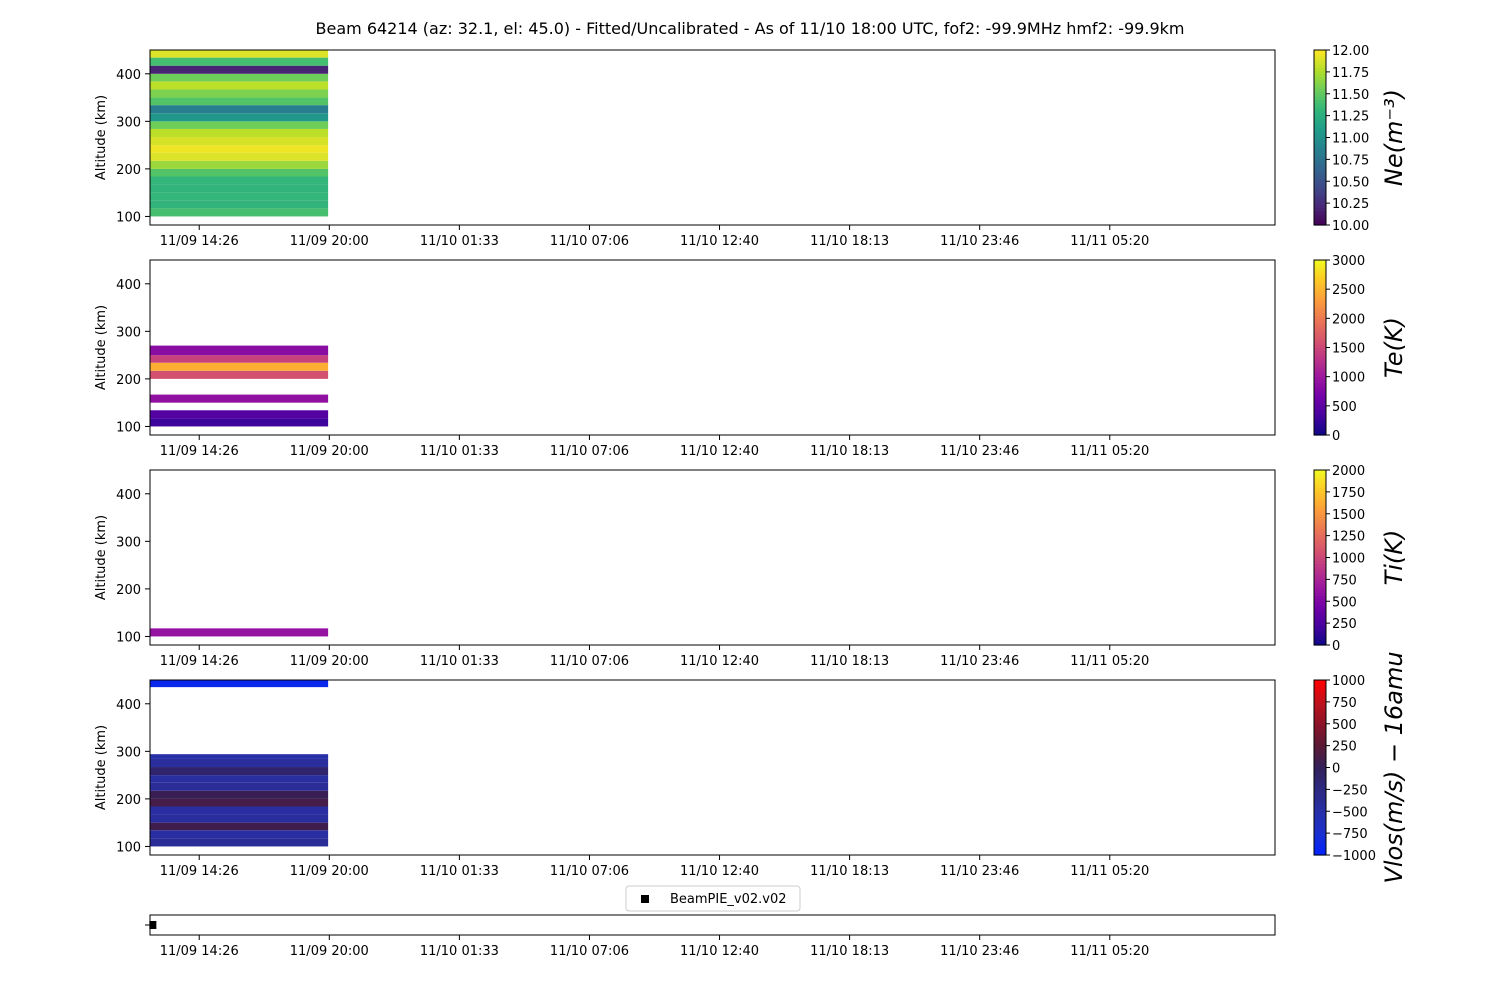 This screenshot has height=1000, width=1500. What do you see at coordinates (849, 871) in the screenshot?
I see `x-tick-label: 11/10 18:13` at bounding box center [849, 871].